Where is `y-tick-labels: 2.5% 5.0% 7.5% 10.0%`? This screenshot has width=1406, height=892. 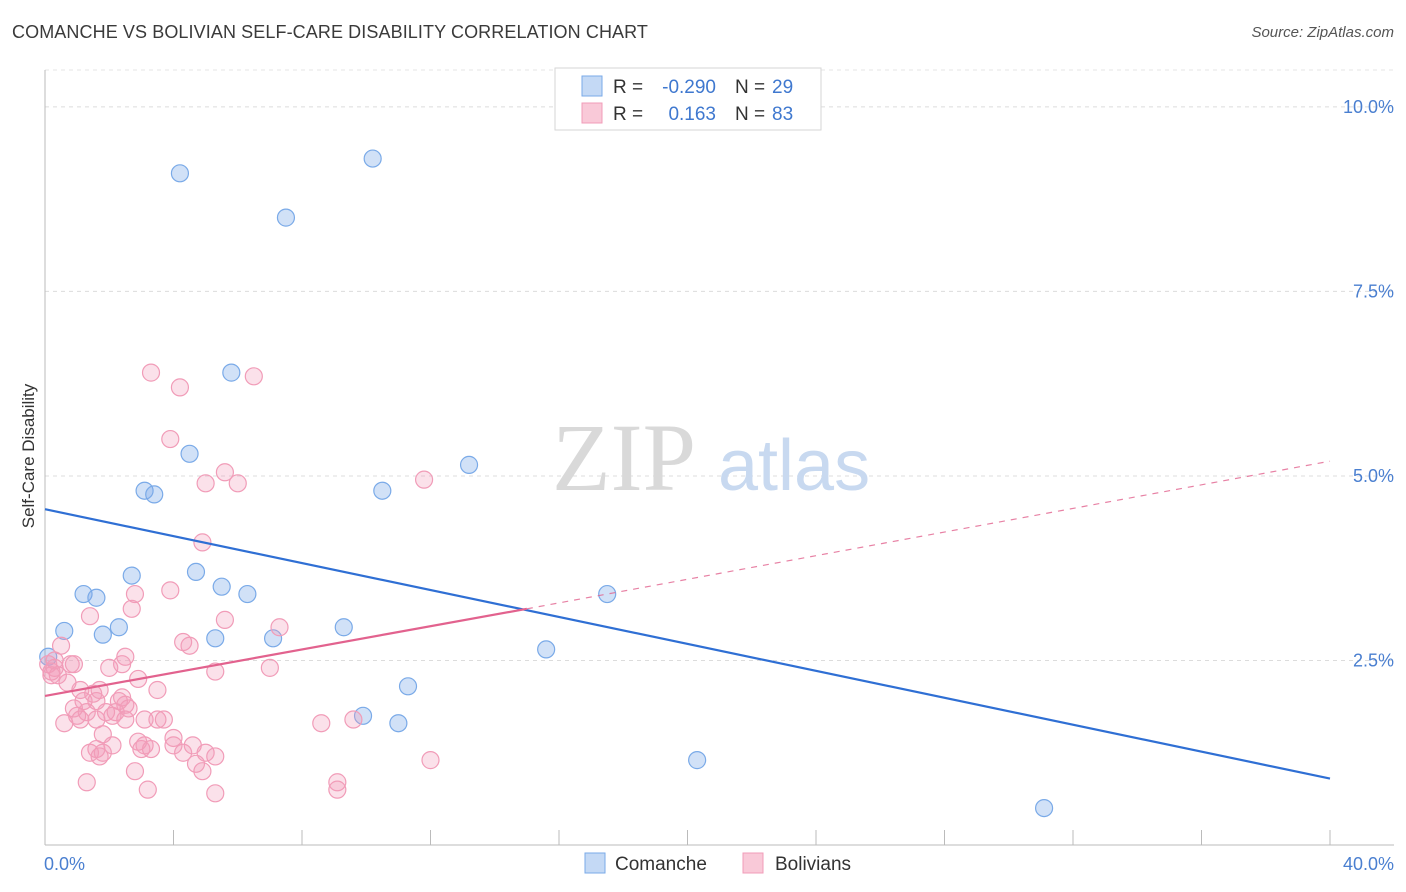
y-tick-labels: 2.5% 5.0% 7.5% 10.0% is located at coordinates (1368, 384).